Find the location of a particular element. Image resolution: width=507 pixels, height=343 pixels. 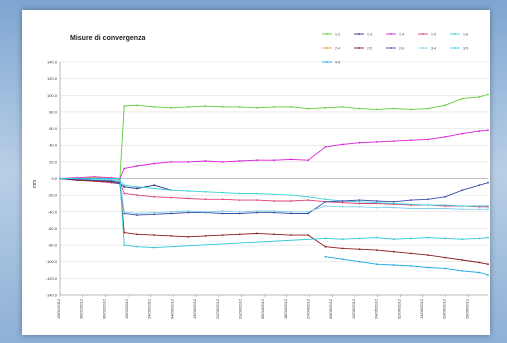

y-tick-label: -120.0 is located at coordinates (52, 278).